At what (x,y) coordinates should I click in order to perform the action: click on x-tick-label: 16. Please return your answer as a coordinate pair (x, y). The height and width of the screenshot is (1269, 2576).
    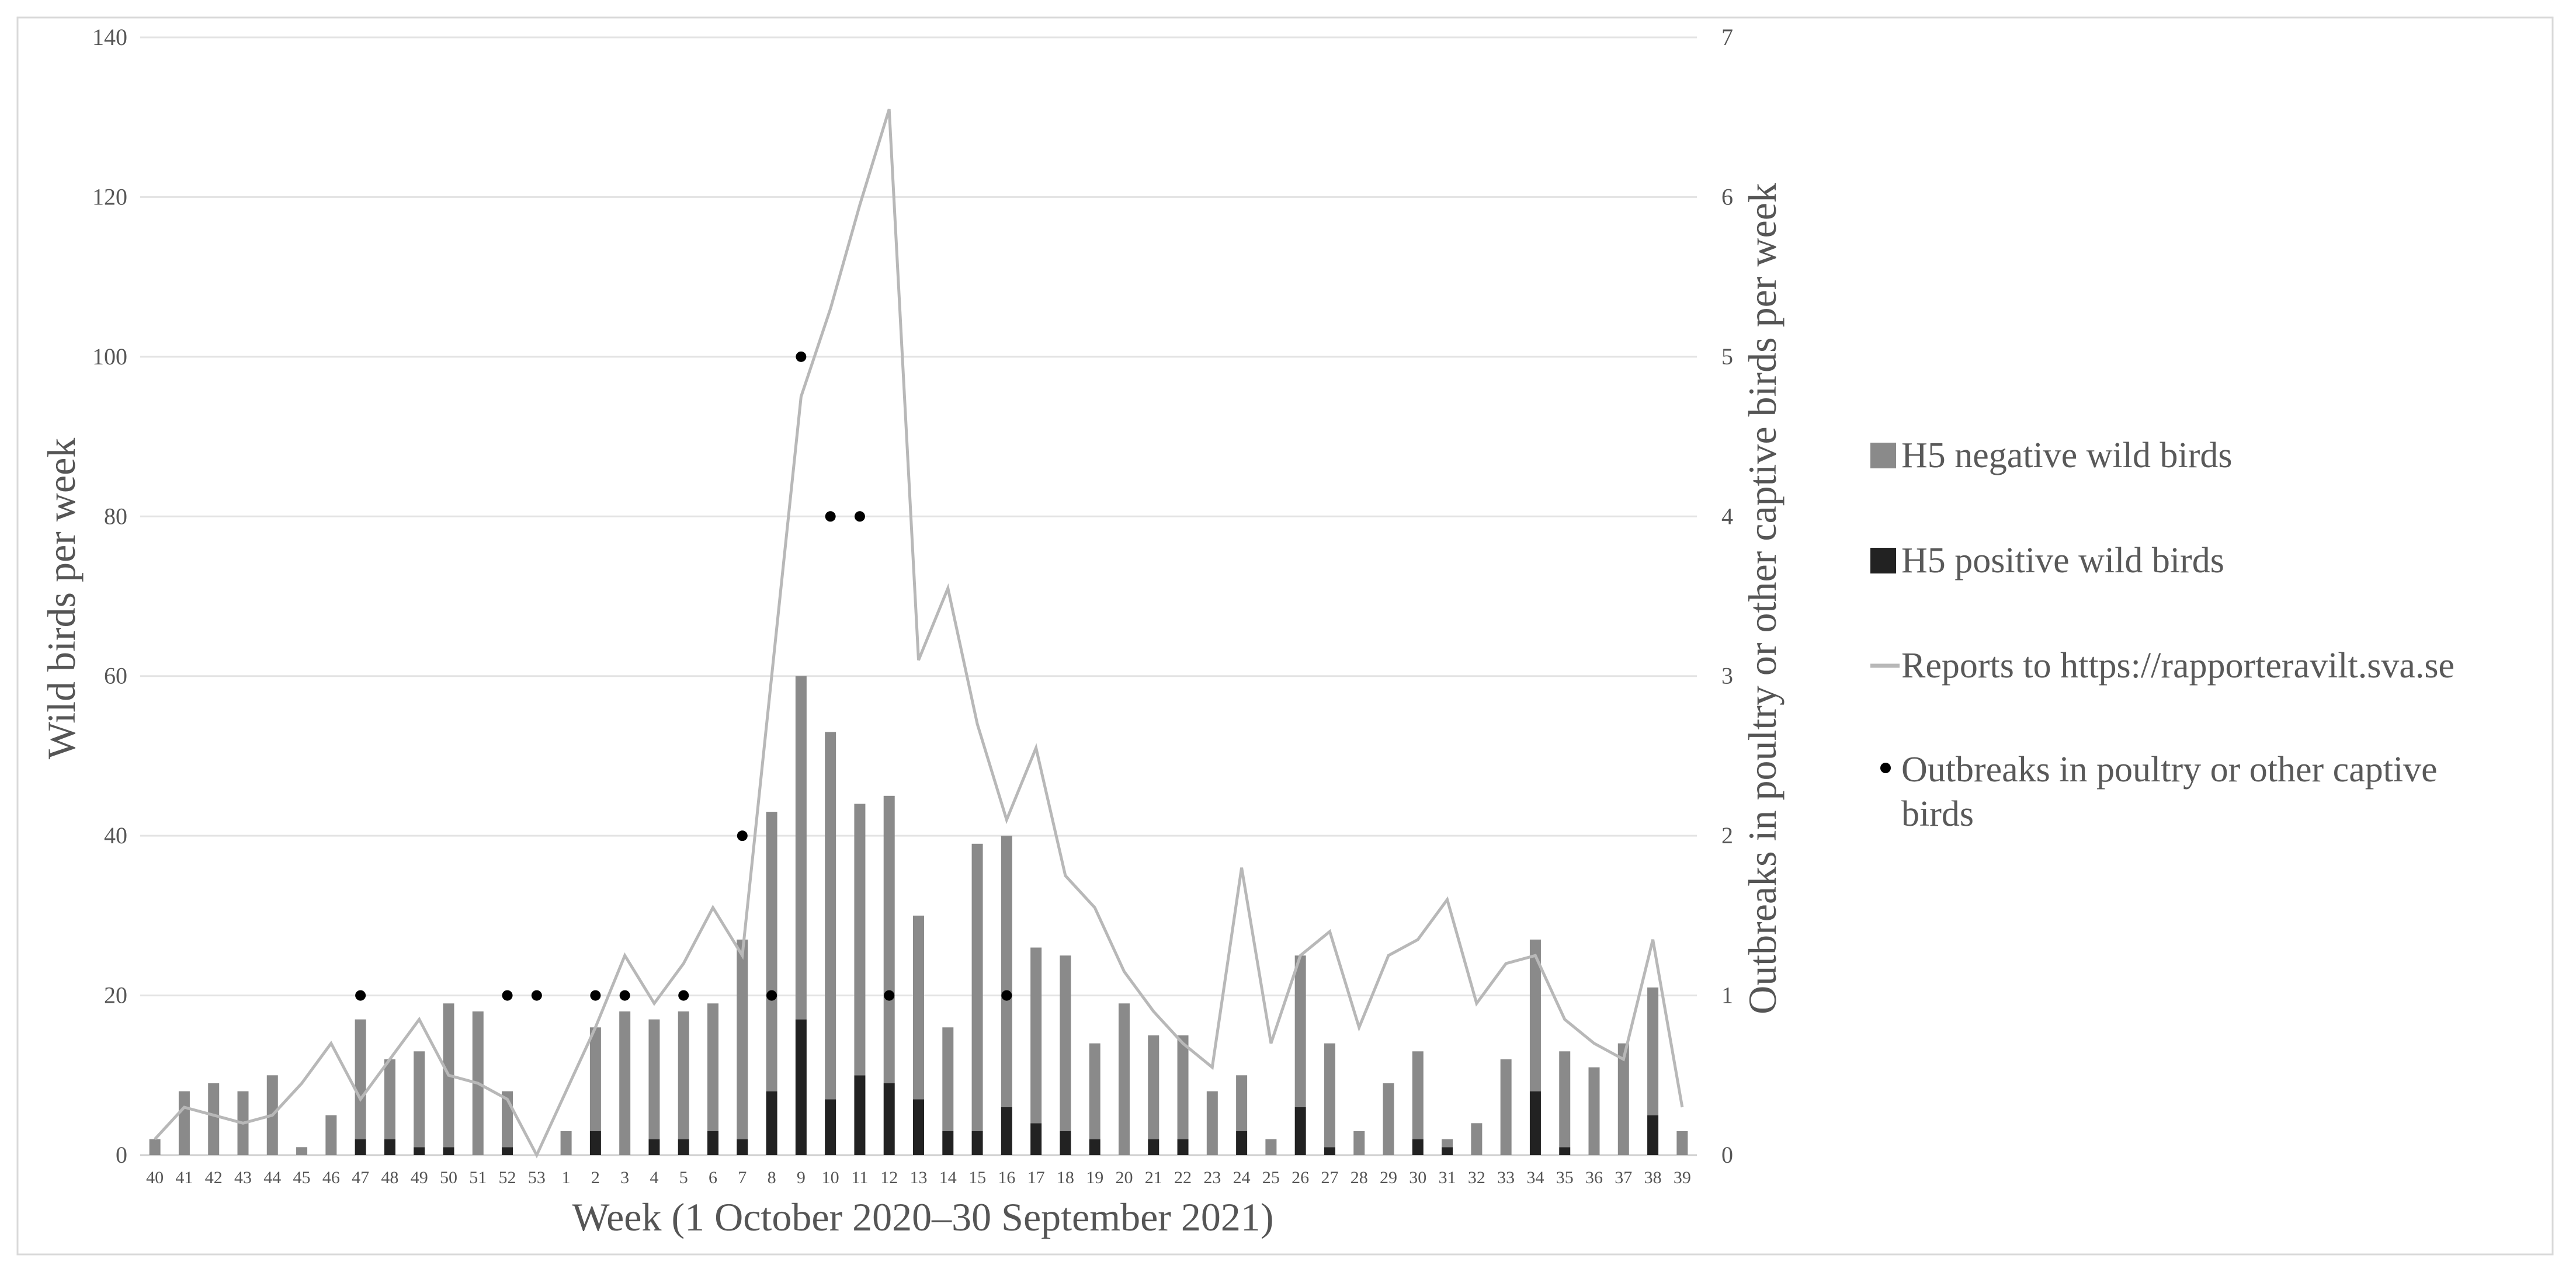
    Looking at the image, I should click on (1006, 1177).